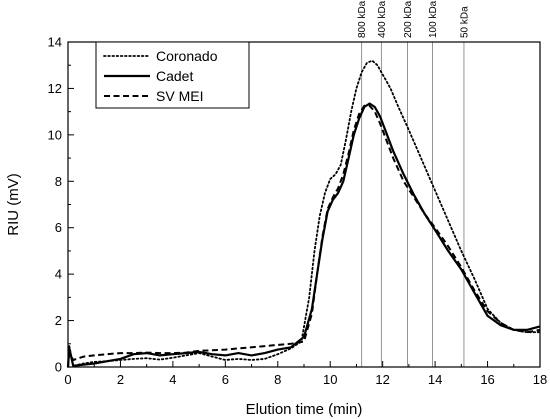  Describe the element at coordinates (55, 88) in the screenshot. I see `y-tick-label-6: 12` at that location.